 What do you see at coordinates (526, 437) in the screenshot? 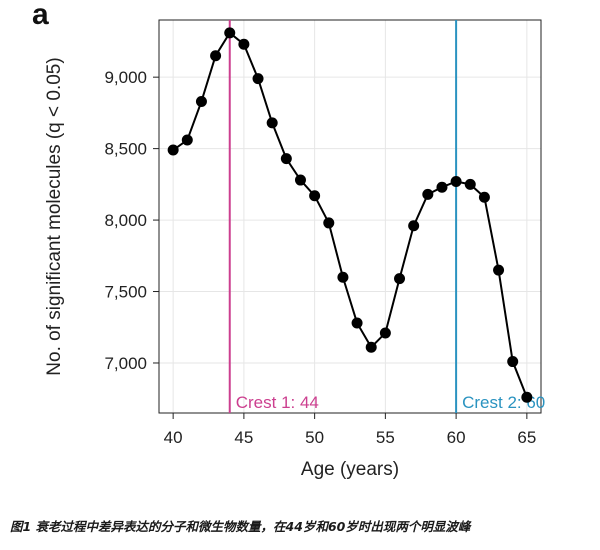
I see `x-tick-label: 65` at bounding box center [526, 437].